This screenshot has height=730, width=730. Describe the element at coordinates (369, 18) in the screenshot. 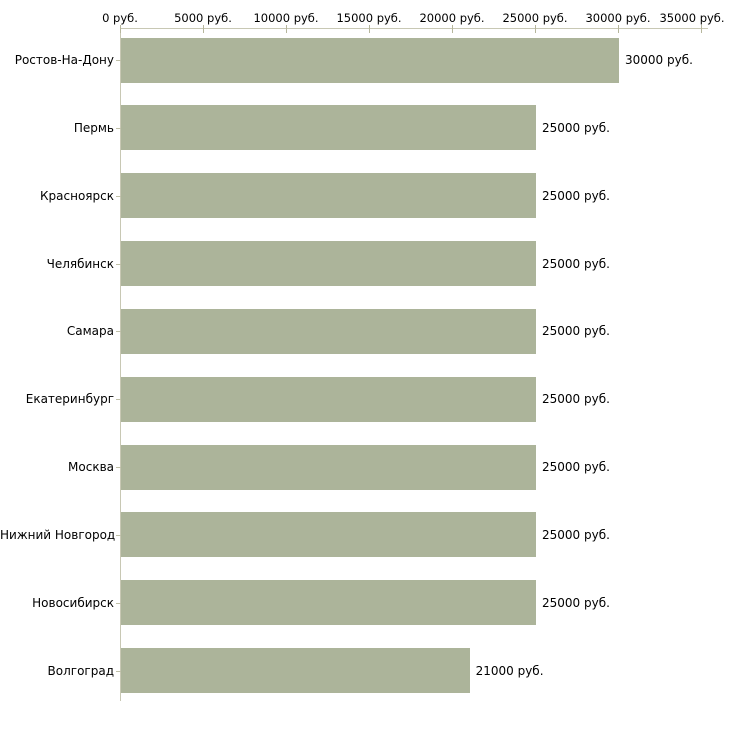

I see `x-tick-label: 15000 руб.` at that location.